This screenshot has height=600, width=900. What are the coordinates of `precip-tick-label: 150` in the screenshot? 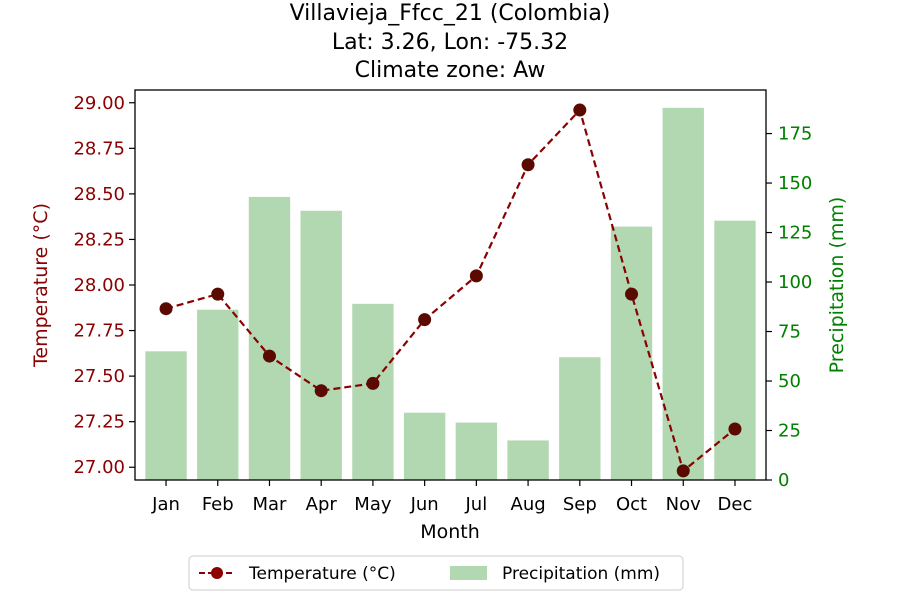 It's located at (795, 183).